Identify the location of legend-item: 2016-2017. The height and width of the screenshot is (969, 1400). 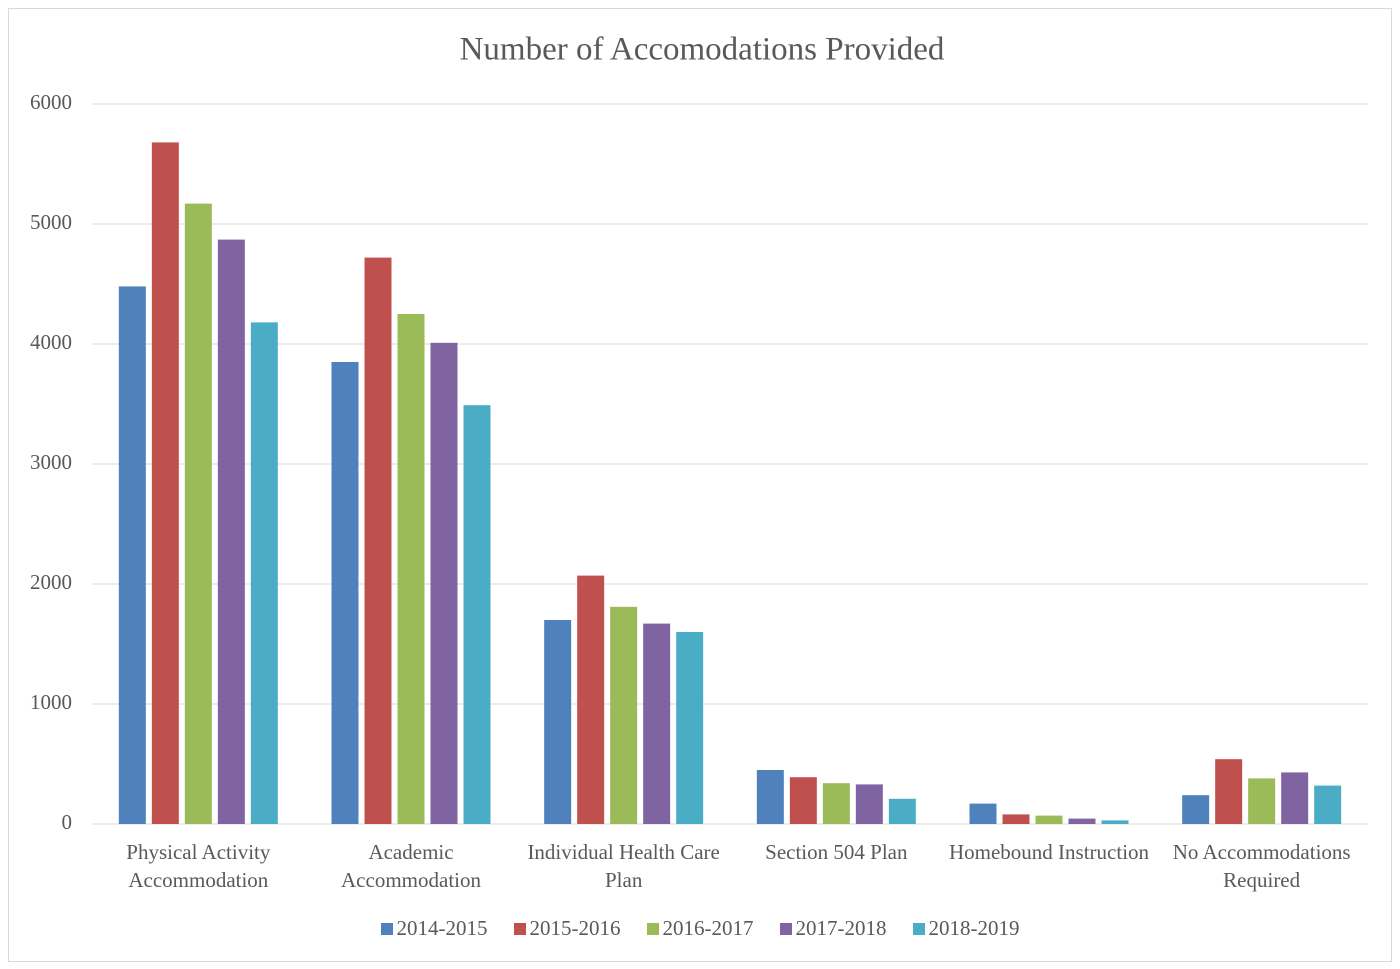
(700, 928).